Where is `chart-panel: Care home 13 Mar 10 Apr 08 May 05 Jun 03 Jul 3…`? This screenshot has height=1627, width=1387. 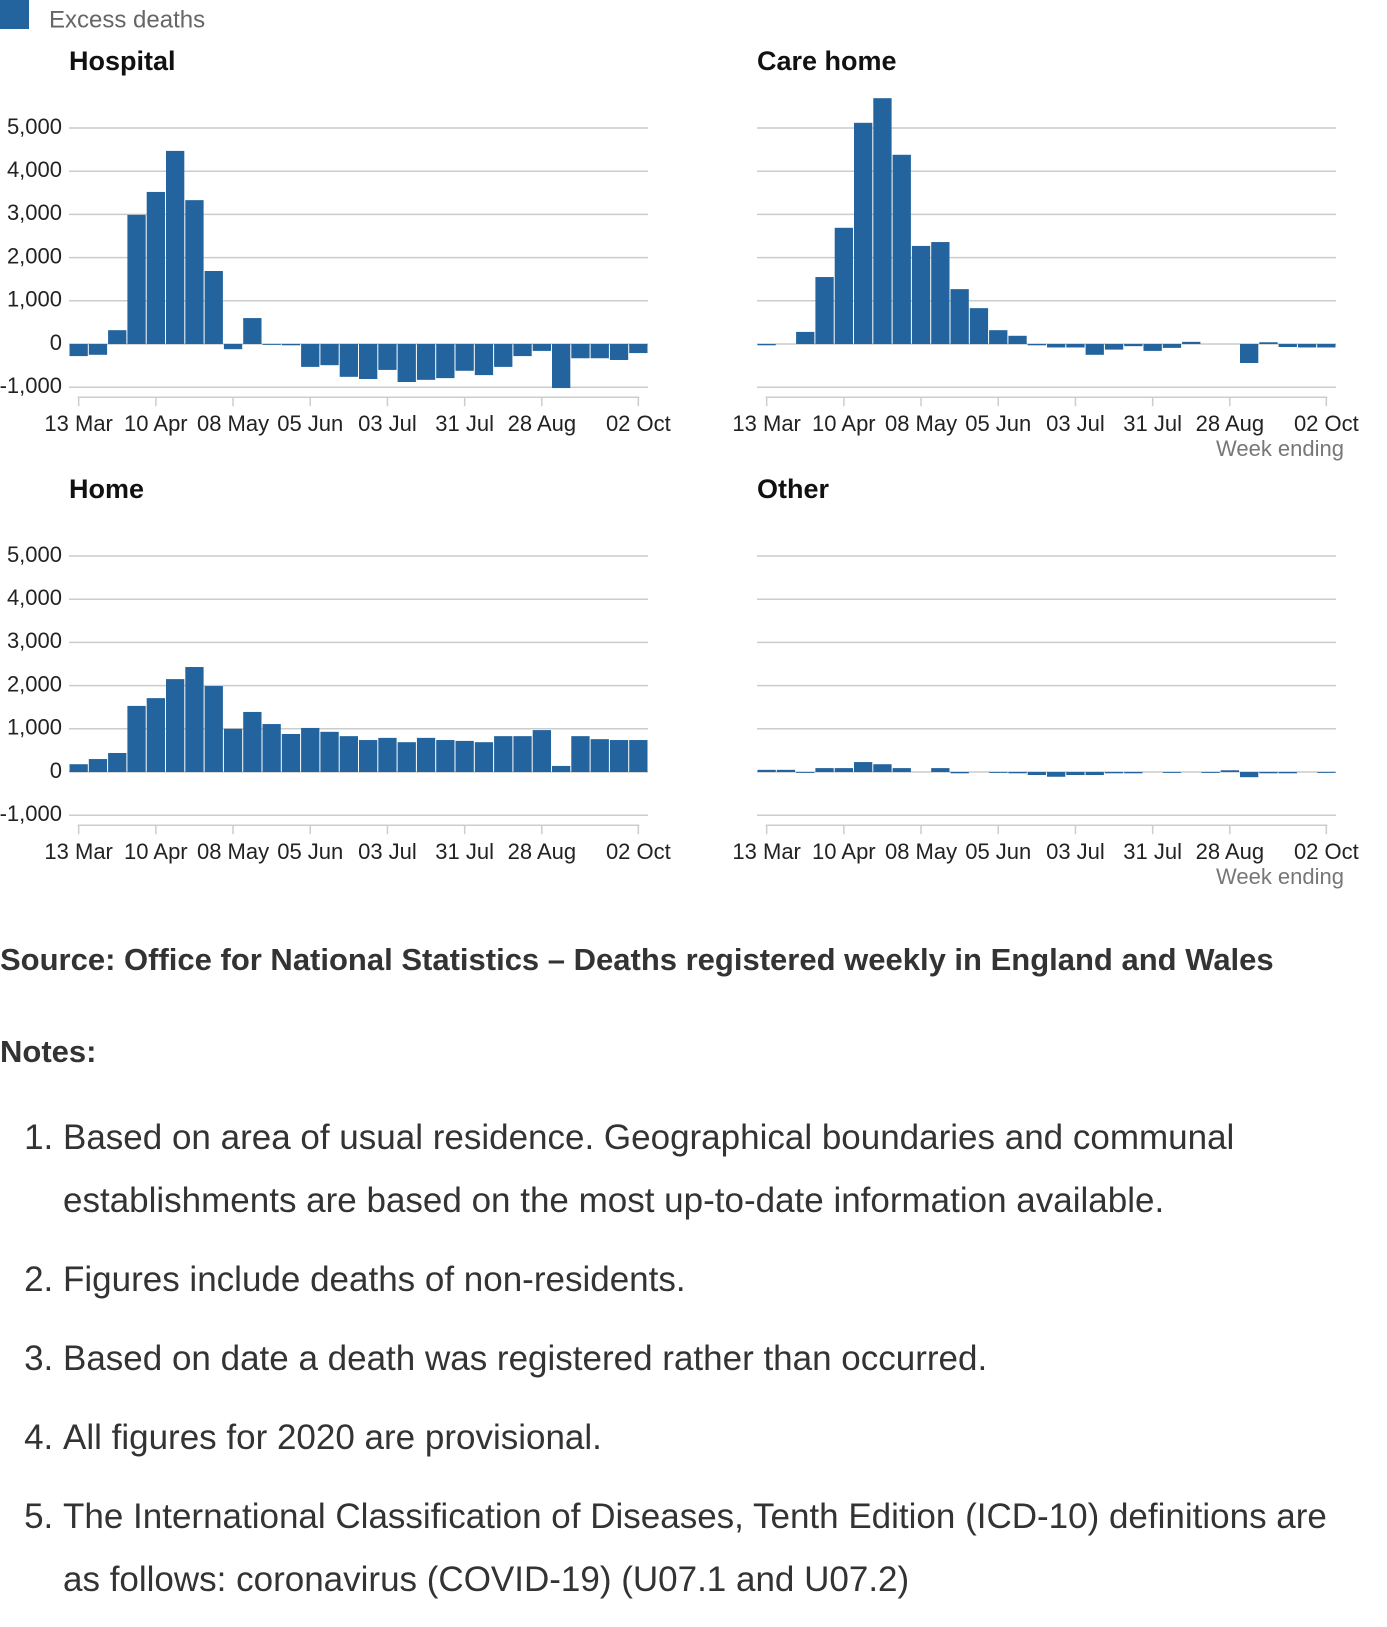 chart-panel: Care home 13 Mar 10 Apr 08 May 05 Jun 03 Jul 3… is located at coordinates (1045, 253).